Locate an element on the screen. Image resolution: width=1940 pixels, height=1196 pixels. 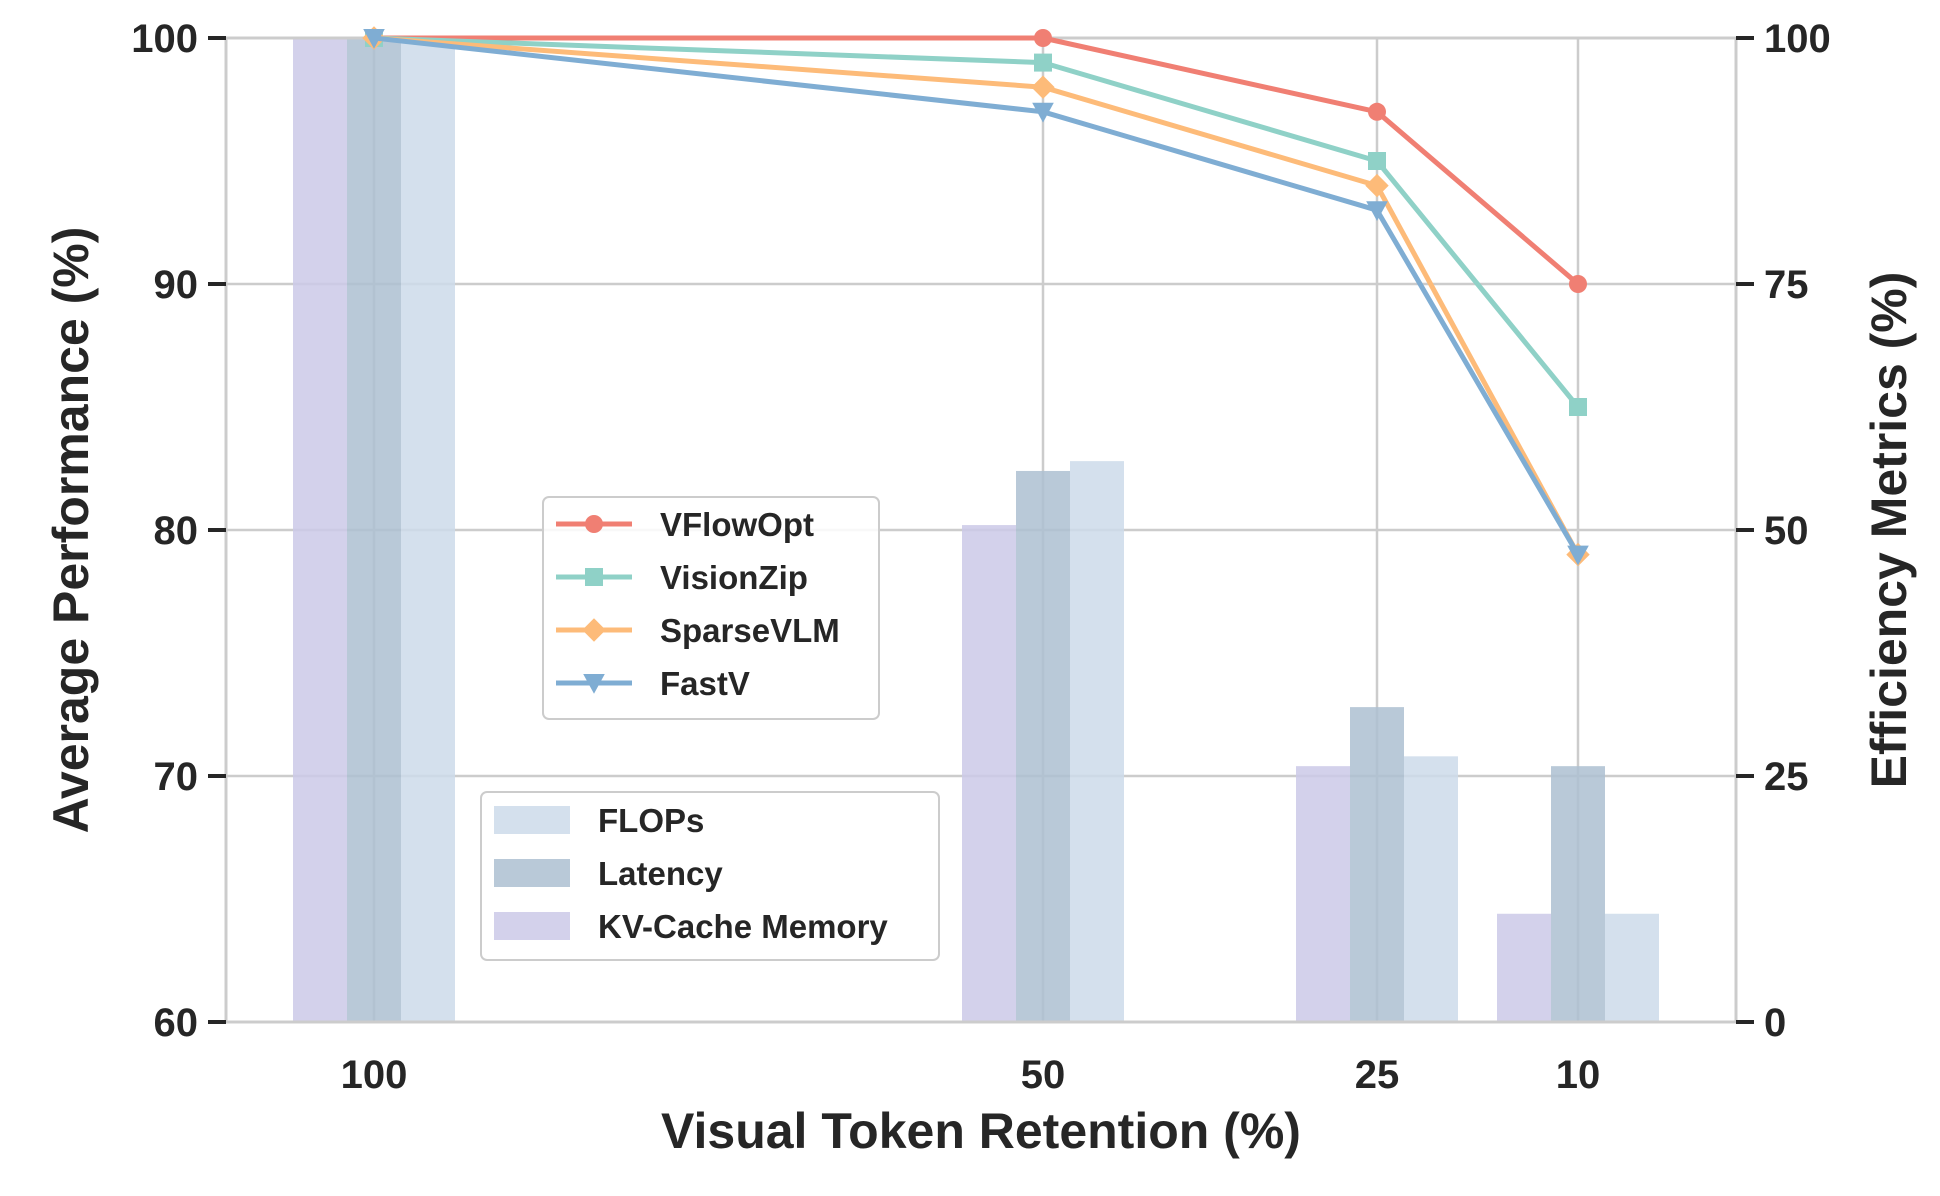
legend-marker-visionzip is located at coordinates (594, 577).